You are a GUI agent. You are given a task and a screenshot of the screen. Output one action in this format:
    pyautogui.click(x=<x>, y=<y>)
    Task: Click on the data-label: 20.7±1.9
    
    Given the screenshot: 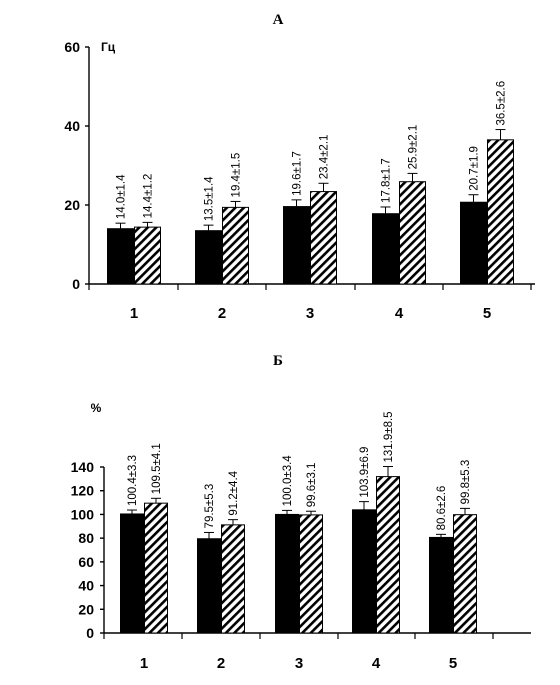 What is the action you would take?
    pyautogui.click(x=475, y=168)
    